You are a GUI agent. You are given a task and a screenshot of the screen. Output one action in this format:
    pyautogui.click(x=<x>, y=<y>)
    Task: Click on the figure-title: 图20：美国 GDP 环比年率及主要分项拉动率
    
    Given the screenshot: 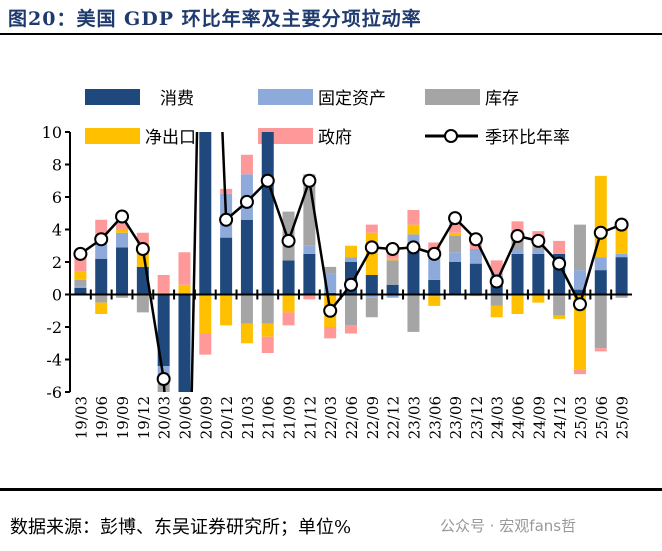 What is the action you would take?
    pyautogui.click(x=215, y=19)
    